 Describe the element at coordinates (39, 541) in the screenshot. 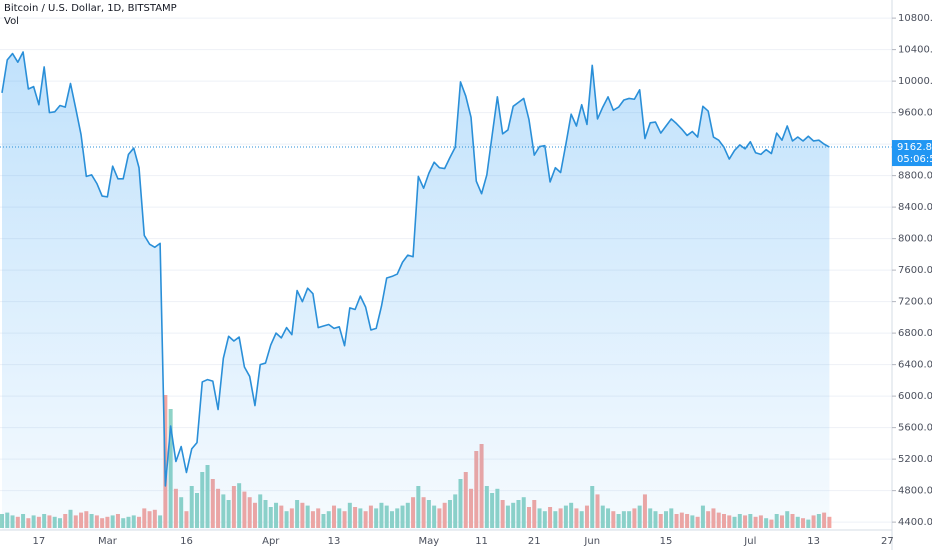

I see `x-tick-label: 17` at that location.